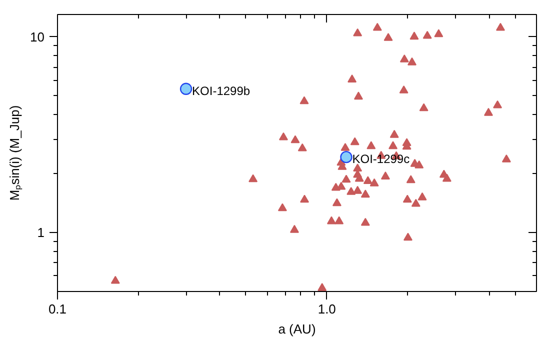 This screenshot has height=339, width=551. Describe the element at coordinates (37, 36) in the screenshot. I see `y-tick-label: 10` at that location.